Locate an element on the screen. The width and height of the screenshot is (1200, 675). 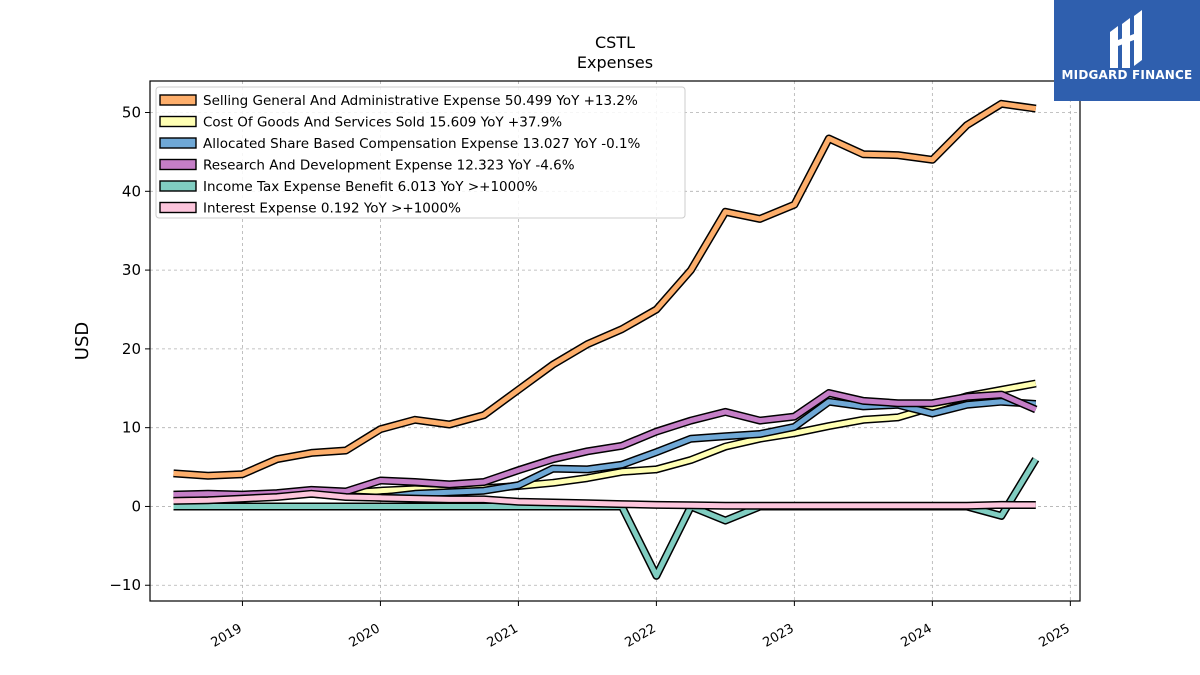
x-tick-label: 2022 is located at coordinates (641, 636).